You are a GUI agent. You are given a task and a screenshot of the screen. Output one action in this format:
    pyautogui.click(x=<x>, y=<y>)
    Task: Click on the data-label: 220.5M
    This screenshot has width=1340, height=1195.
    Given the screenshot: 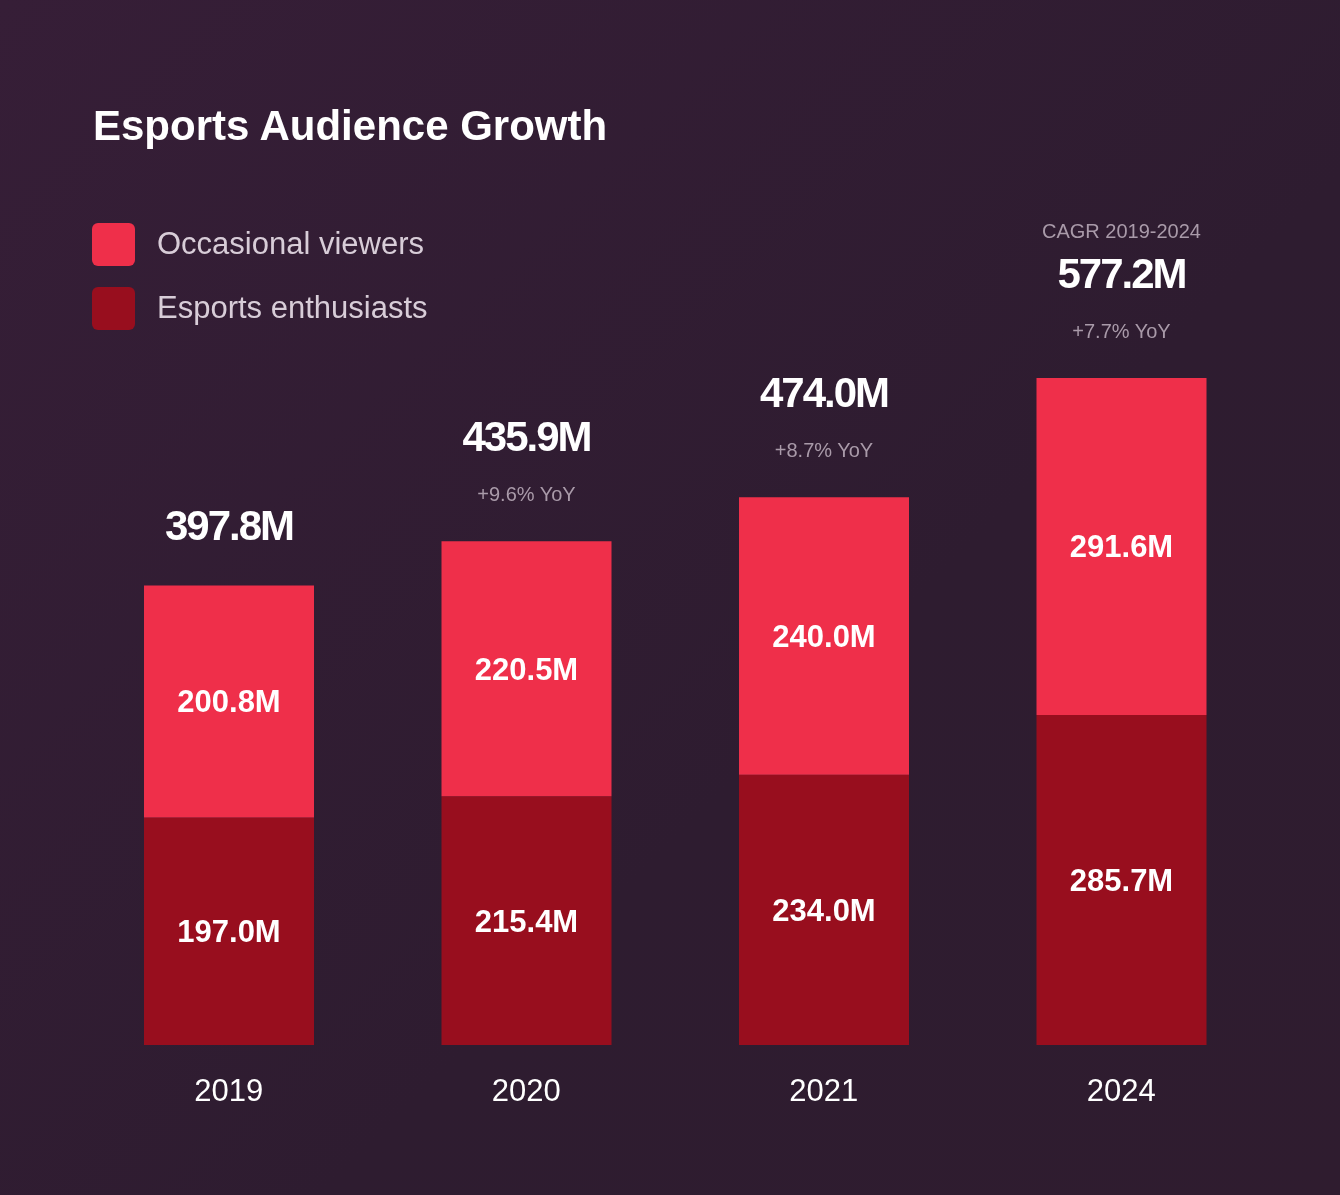 What is the action you would take?
    pyautogui.click(x=526, y=669)
    